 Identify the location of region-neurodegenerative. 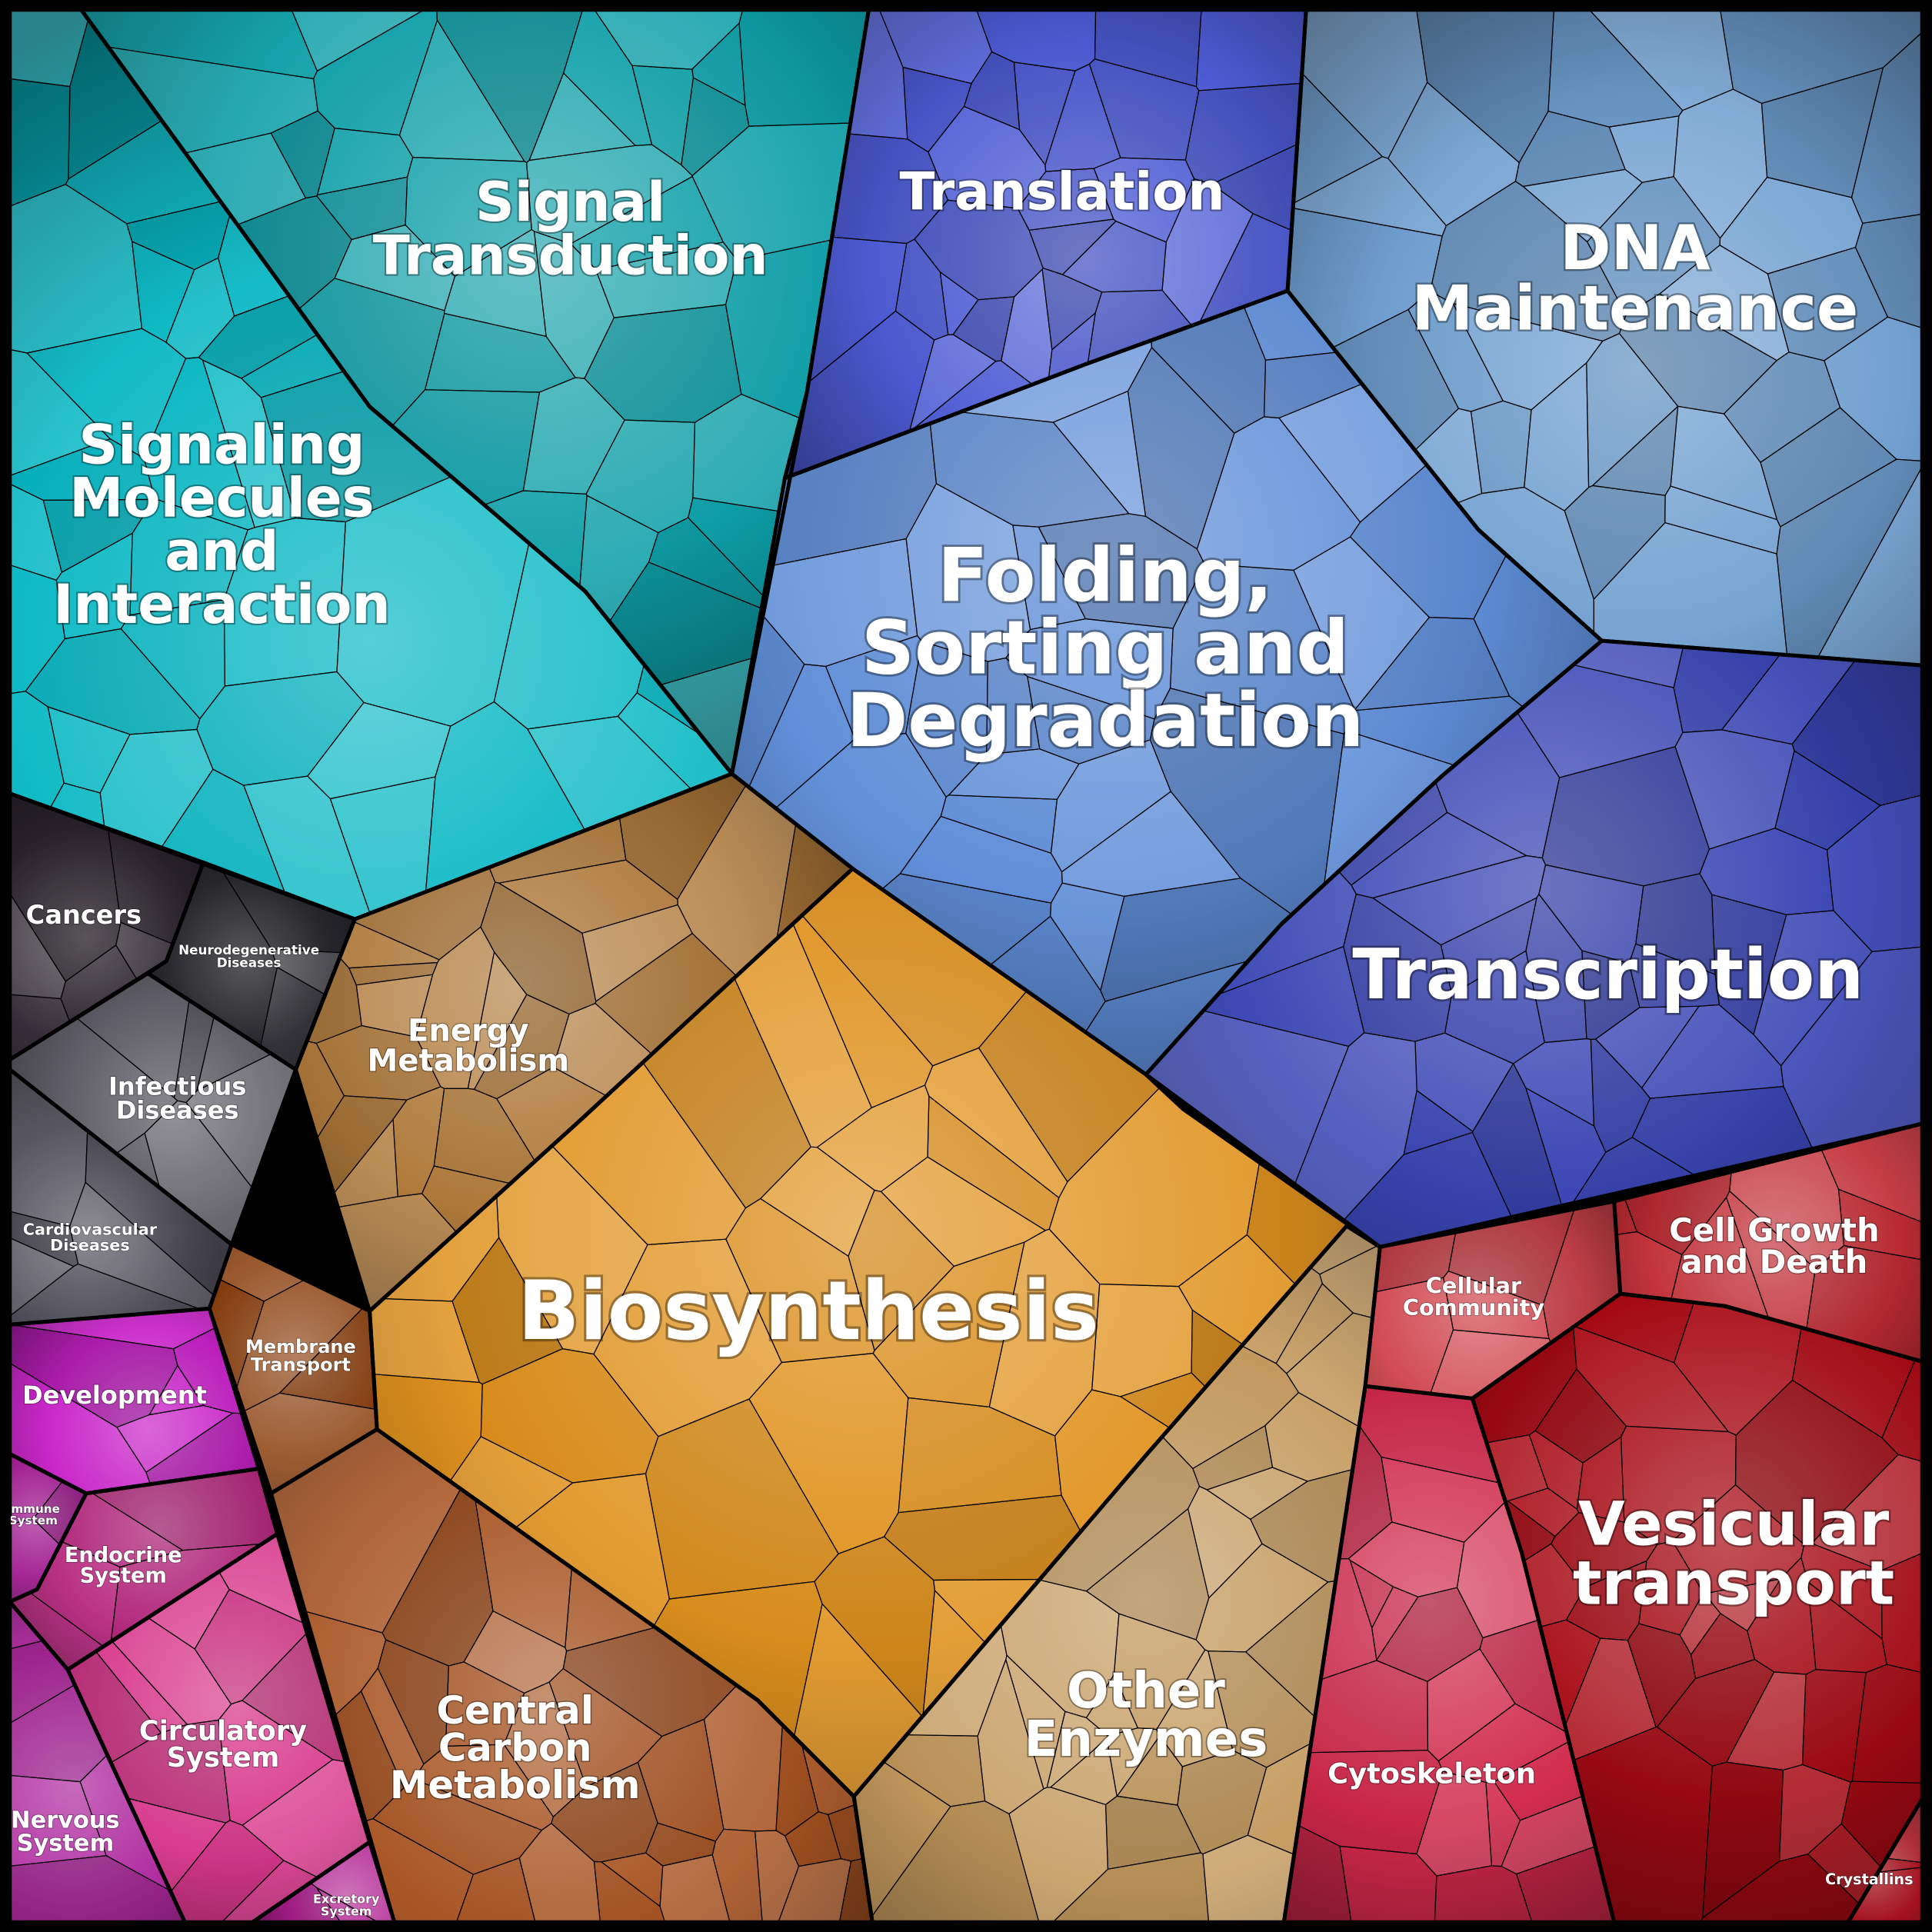
(251, 966).